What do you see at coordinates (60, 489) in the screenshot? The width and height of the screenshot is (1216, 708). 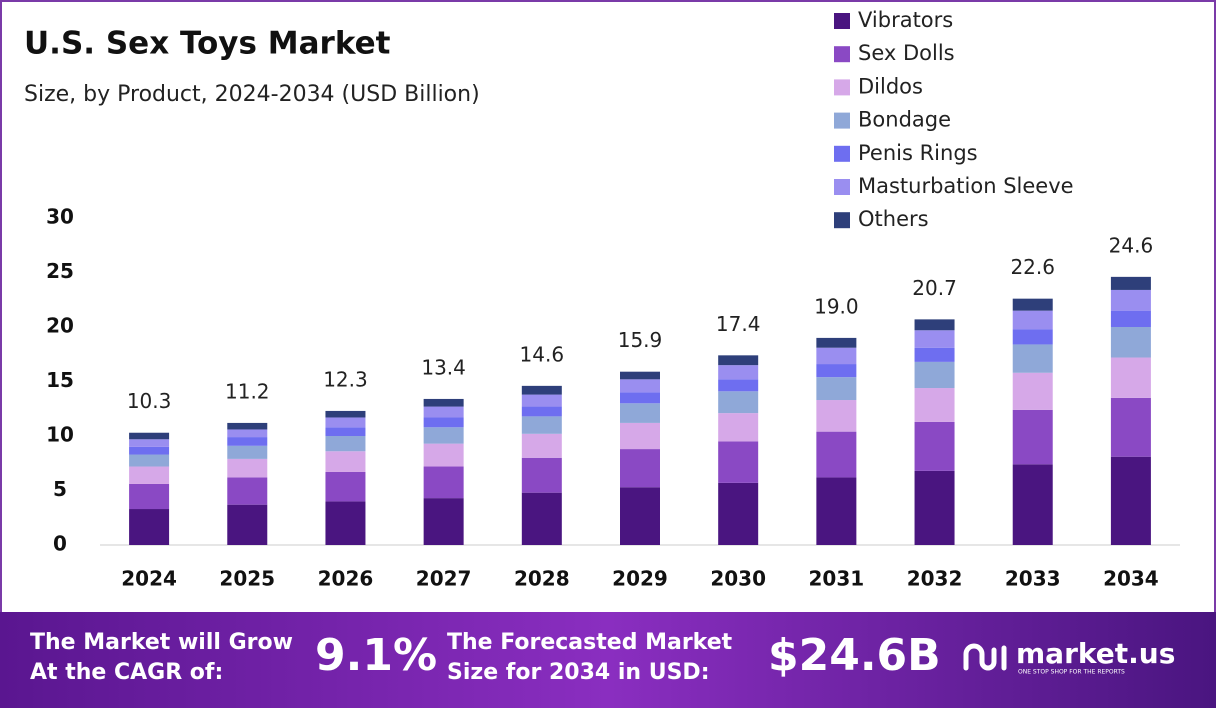 I see `y-tick-label: 5` at bounding box center [60, 489].